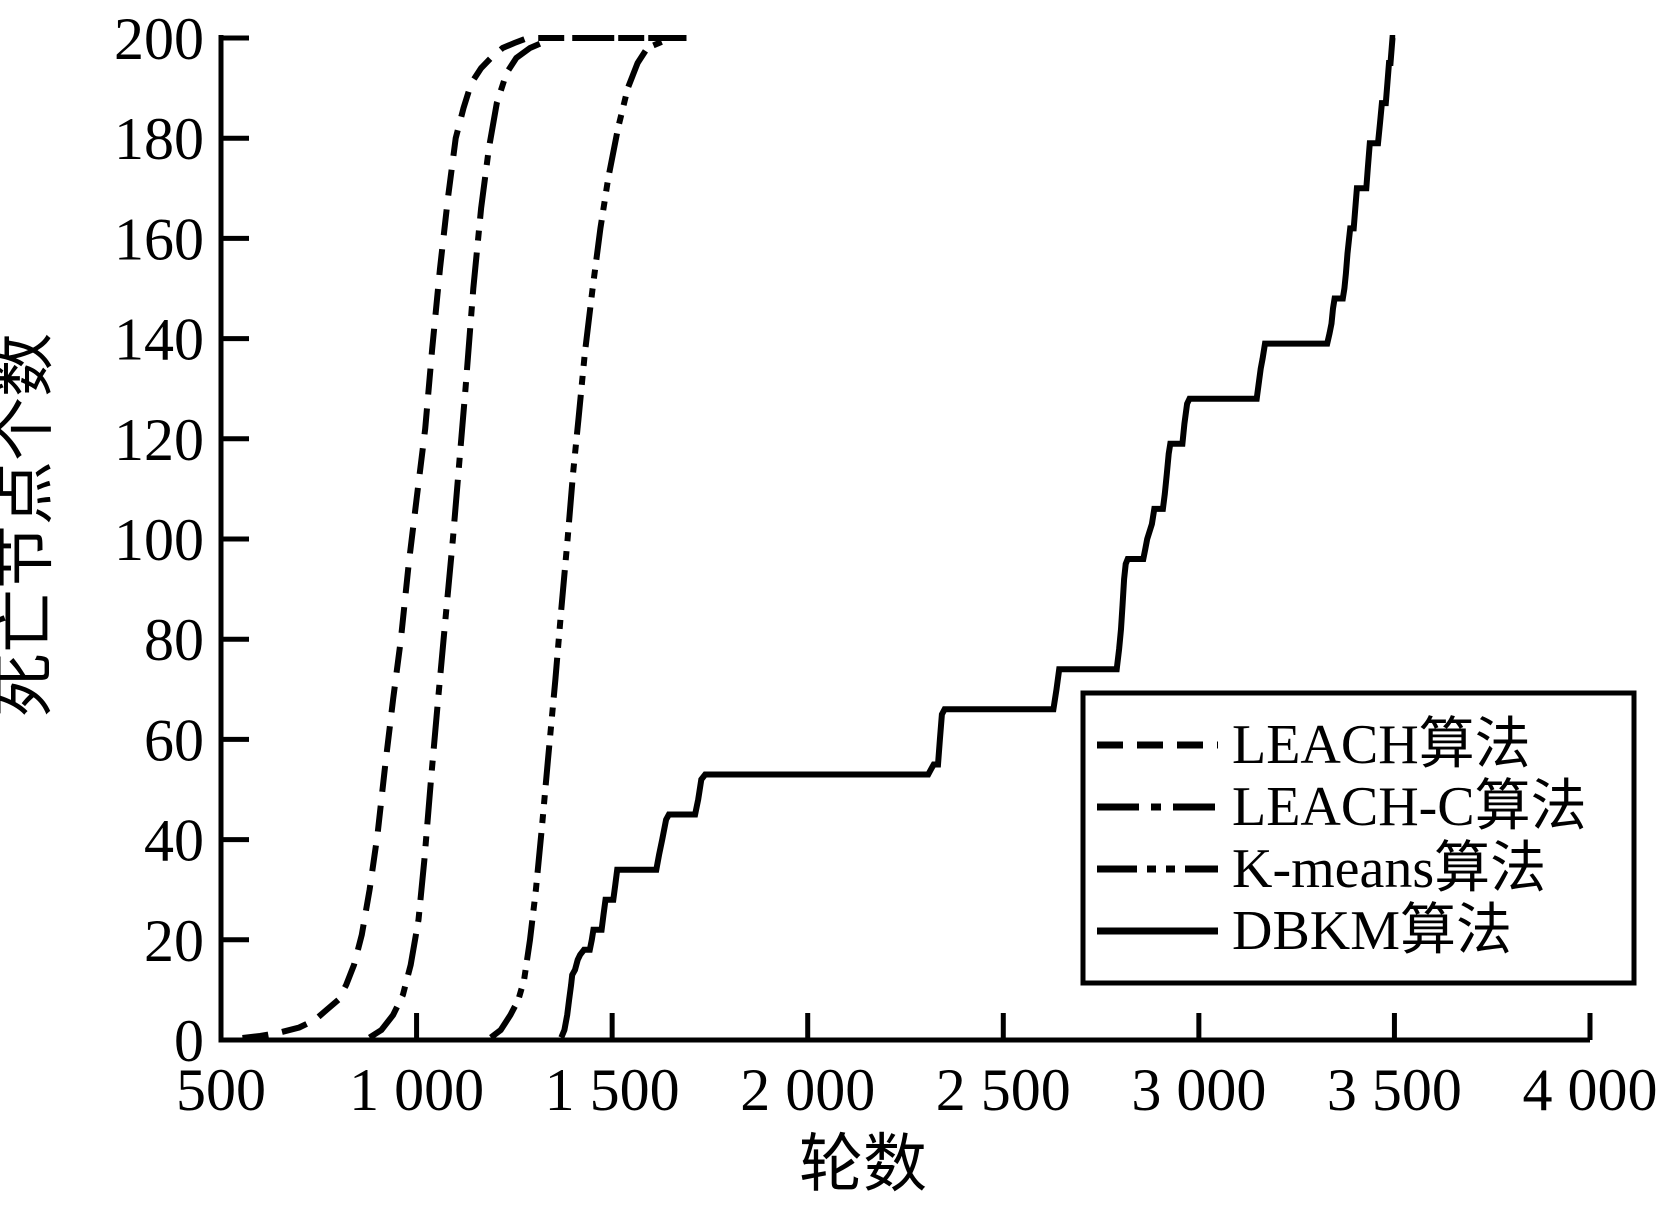 This screenshot has width=1664, height=1208. I want to click on x-tick-label: 1 000, so click(416, 1090).